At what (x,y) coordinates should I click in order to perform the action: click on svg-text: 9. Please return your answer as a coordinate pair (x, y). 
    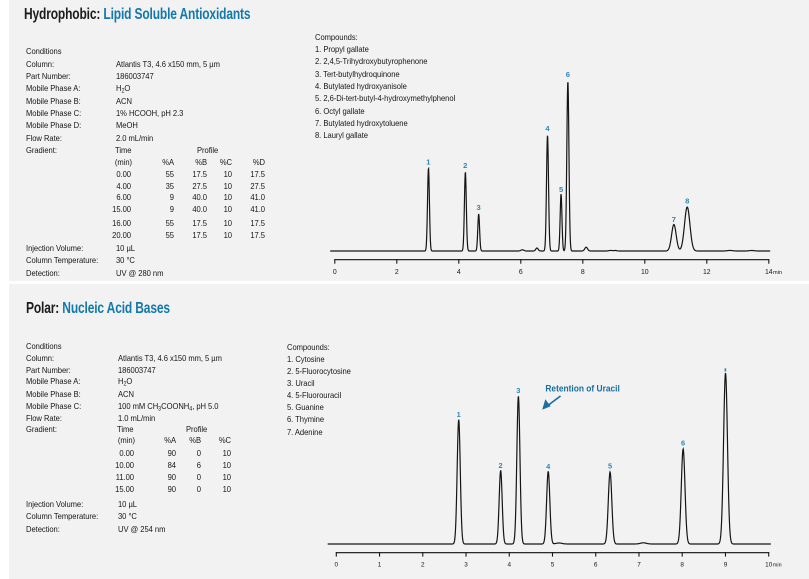
    Looking at the image, I should click on (726, 565).